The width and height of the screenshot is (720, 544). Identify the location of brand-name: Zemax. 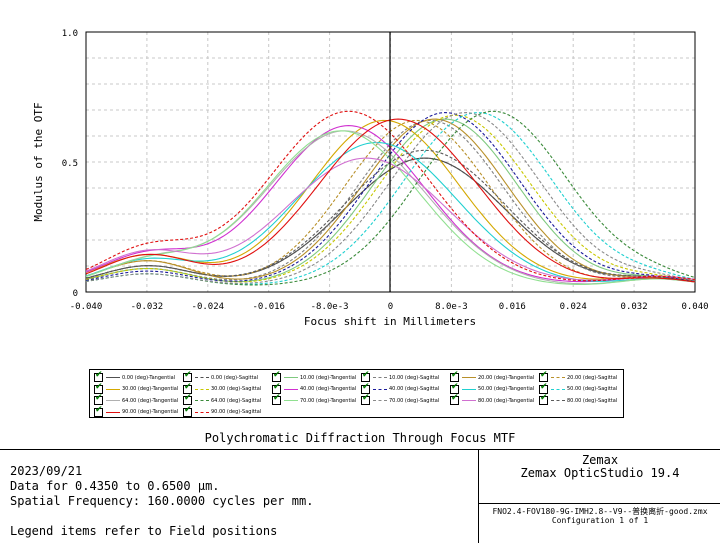
(600, 460).